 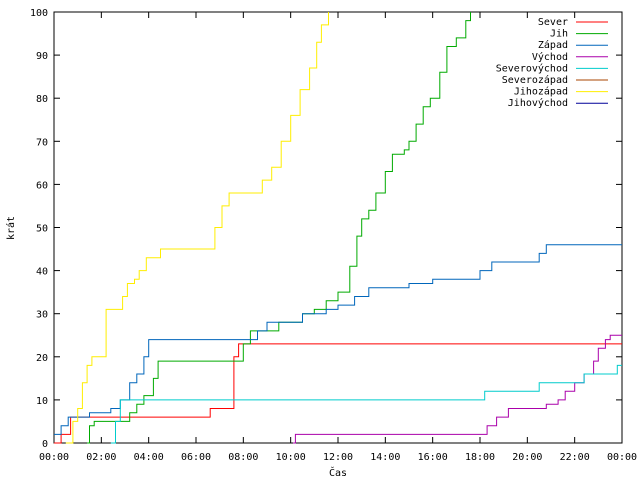 I want to click on legend-label: Západ, so click(x=553, y=45).